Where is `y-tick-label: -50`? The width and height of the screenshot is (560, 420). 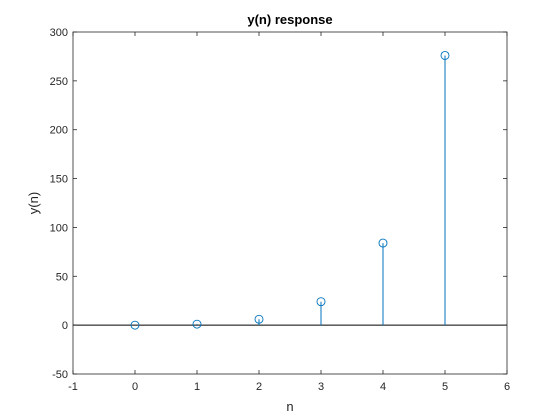 y-tick-label: -50 is located at coordinates (60, 375).